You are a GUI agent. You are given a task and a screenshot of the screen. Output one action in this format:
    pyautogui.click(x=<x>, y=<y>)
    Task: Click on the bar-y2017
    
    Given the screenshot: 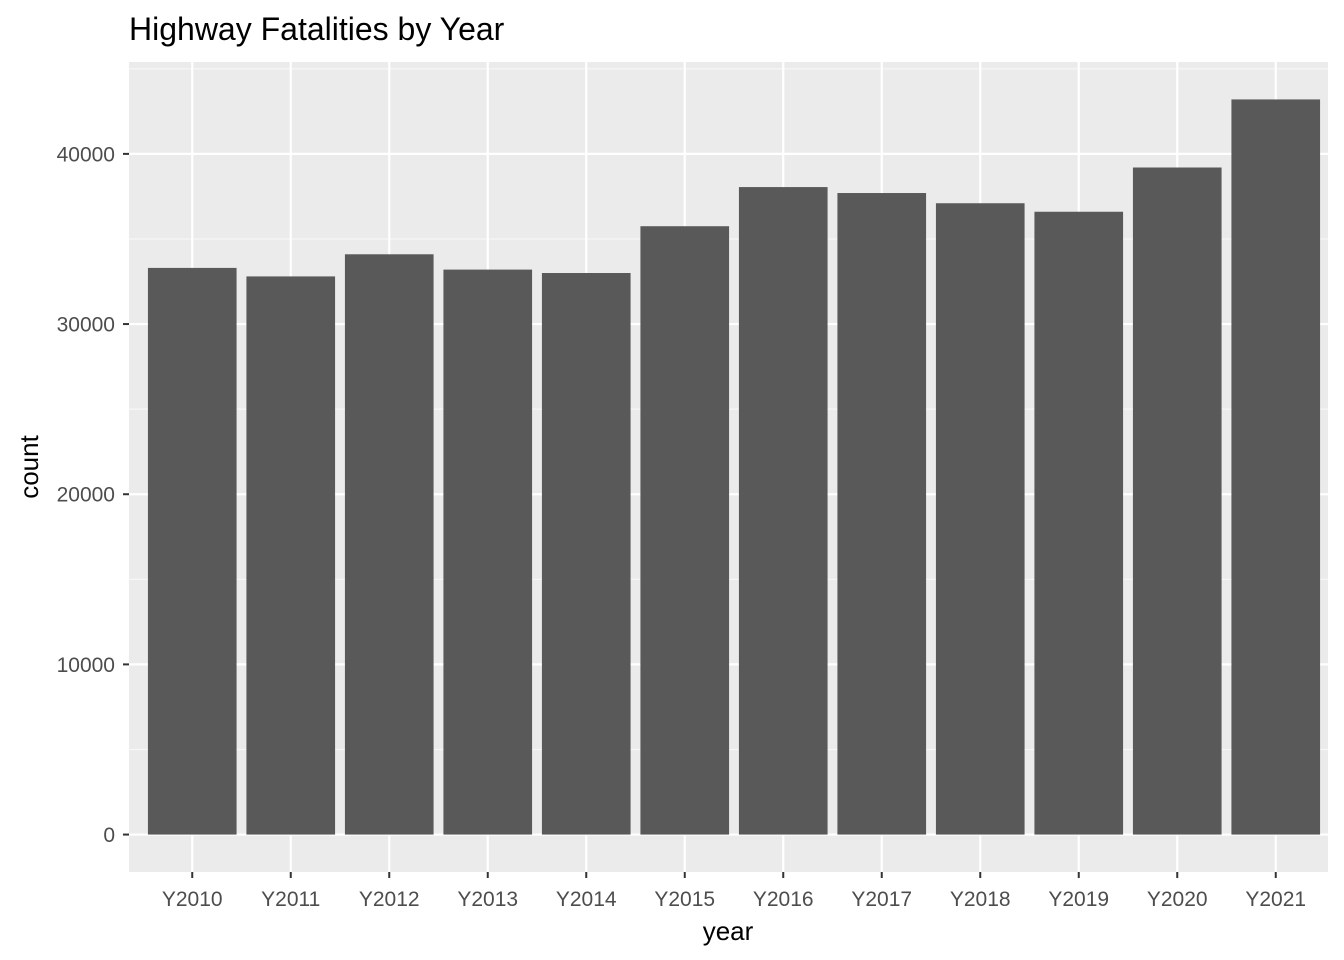 What is the action you would take?
    pyautogui.click(x=882, y=514)
    